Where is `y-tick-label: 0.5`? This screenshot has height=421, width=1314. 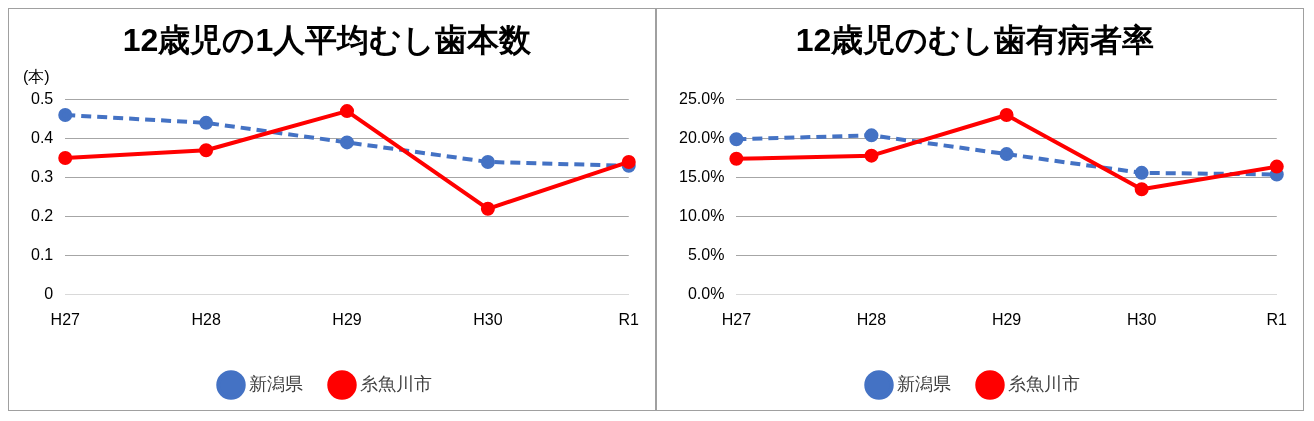
y-tick-label: 0.5 is located at coordinates (42, 98).